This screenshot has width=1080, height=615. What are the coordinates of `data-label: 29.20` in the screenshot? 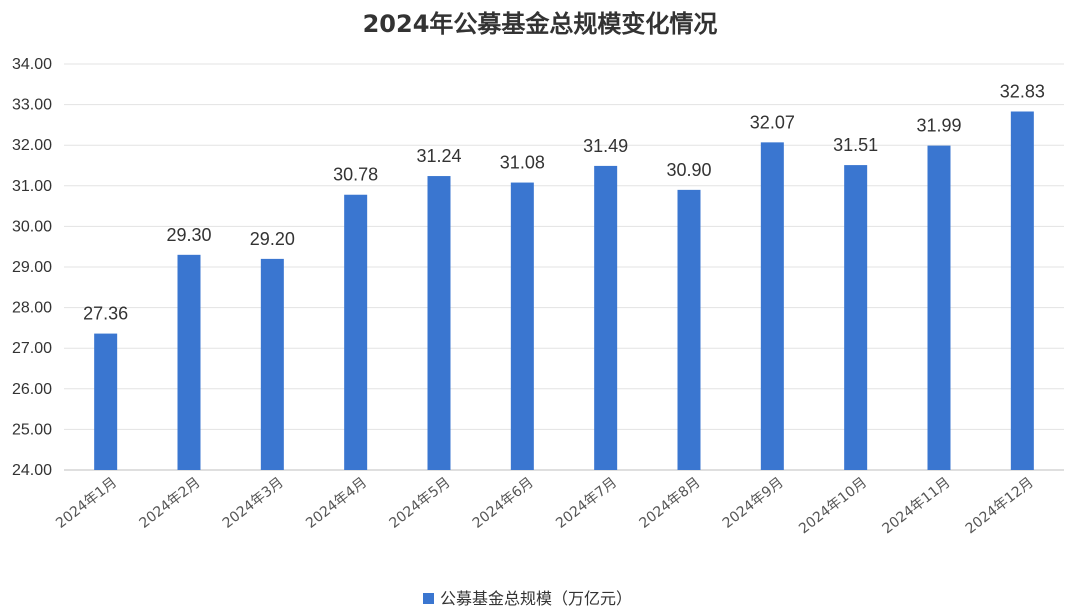 It's located at (272, 239).